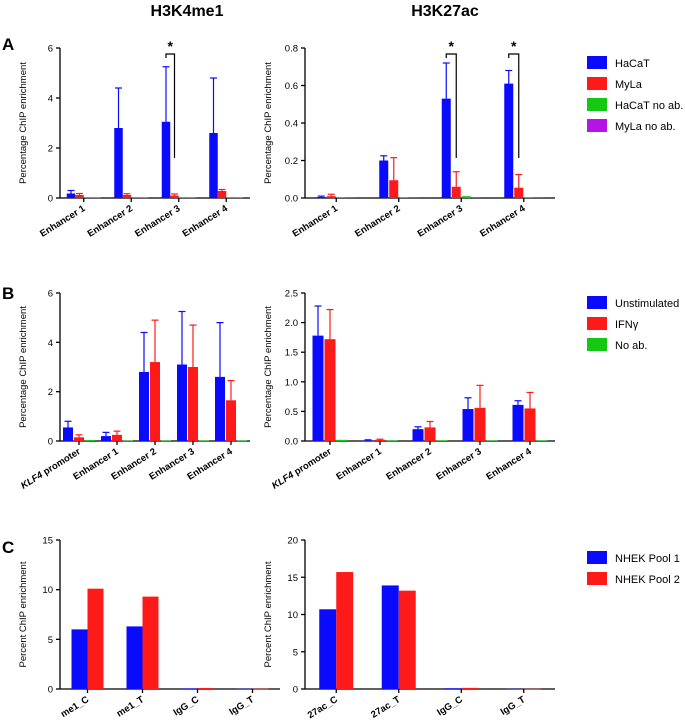 The width and height of the screenshot is (685, 728). Describe the element at coordinates (291, 412) in the screenshot. I see `y-tick-label: 0.5` at that location.